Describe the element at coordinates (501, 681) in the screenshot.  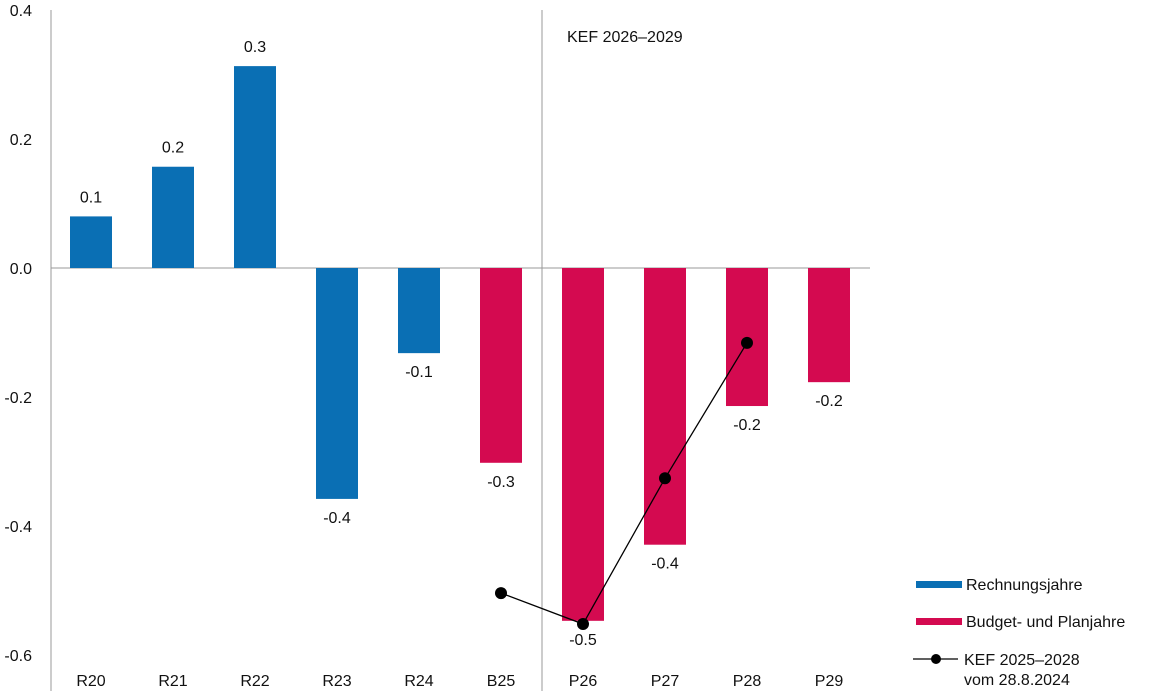
I see `x-tick-label: B25` at that location.